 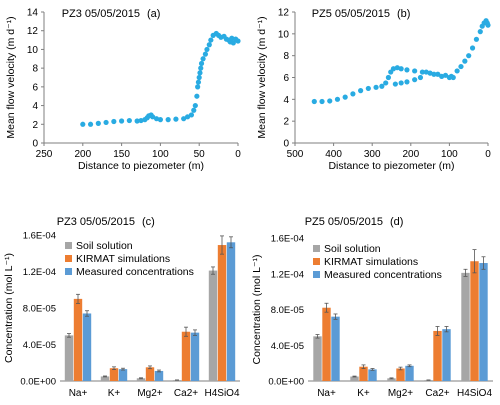 What do you see at coordinates (39, 309) in the screenshot?
I see `y-tick-label: 8.0E-05` at bounding box center [39, 309].